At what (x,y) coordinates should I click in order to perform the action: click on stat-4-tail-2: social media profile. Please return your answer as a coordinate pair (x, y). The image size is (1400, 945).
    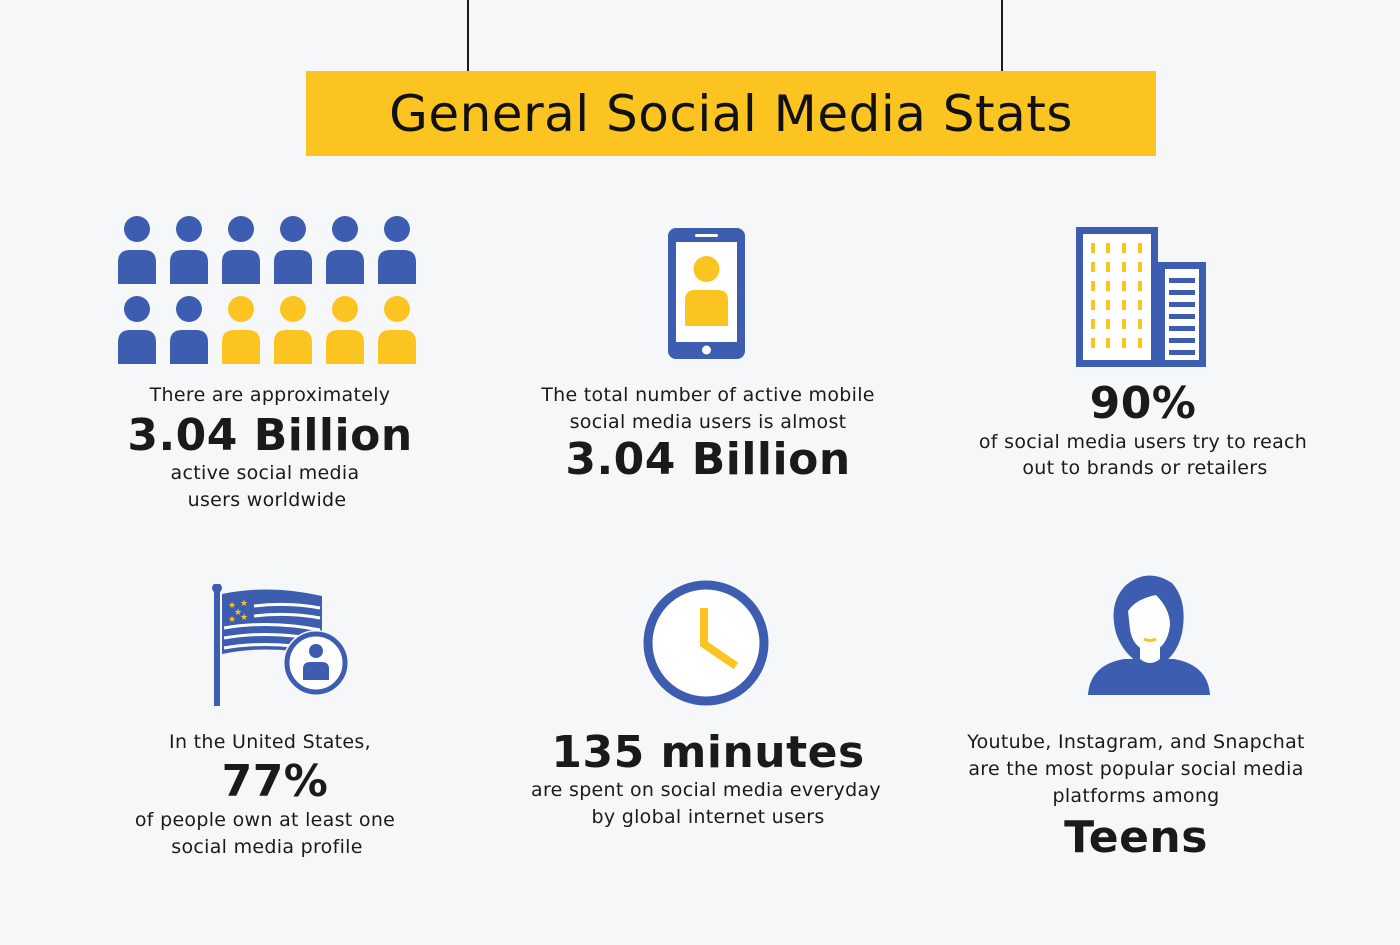
    Looking at the image, I should click on (267, 847).